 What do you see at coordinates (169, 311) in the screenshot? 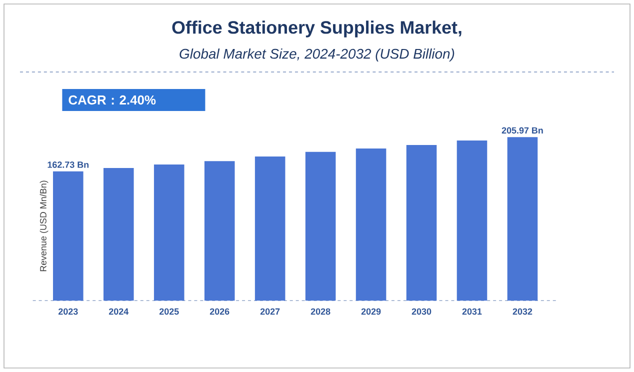
I see `x-tick-label: 2025` at bounding box center [169, 311].